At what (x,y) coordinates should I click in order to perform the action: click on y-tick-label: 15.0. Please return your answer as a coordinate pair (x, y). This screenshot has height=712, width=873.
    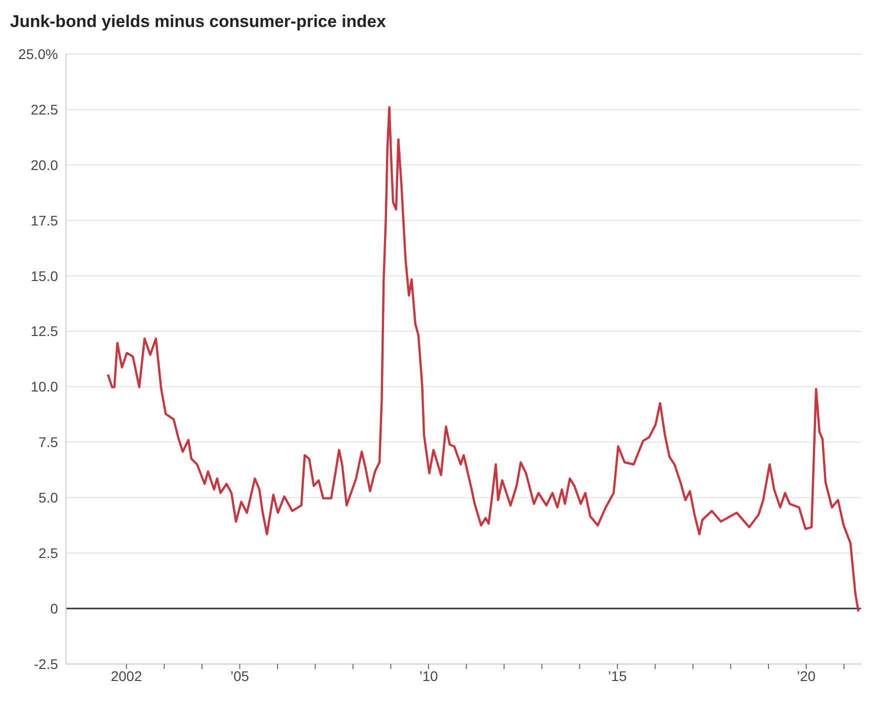
    Looking at the image, I should click on (44, 276).